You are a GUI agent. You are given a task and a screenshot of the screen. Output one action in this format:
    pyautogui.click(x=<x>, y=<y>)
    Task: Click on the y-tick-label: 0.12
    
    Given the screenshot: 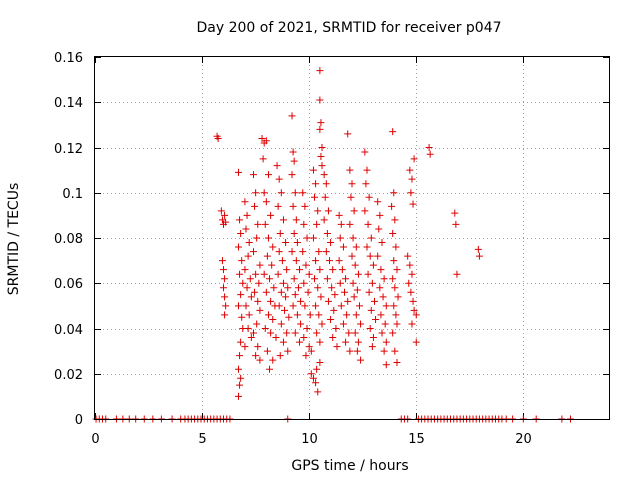 What is the action you would take?
    pyautogui.click(x=68, y=149)
    